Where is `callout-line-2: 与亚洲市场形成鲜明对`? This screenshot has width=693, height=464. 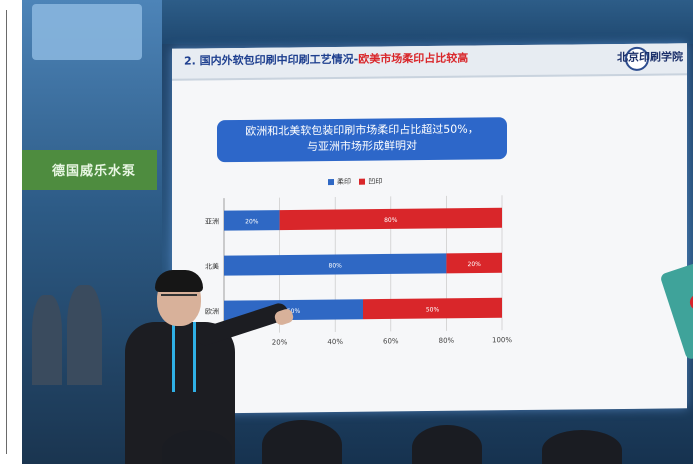
callout-line-2: 与亚洲市场形成鲜明对 is located at coordinates (362, 146).